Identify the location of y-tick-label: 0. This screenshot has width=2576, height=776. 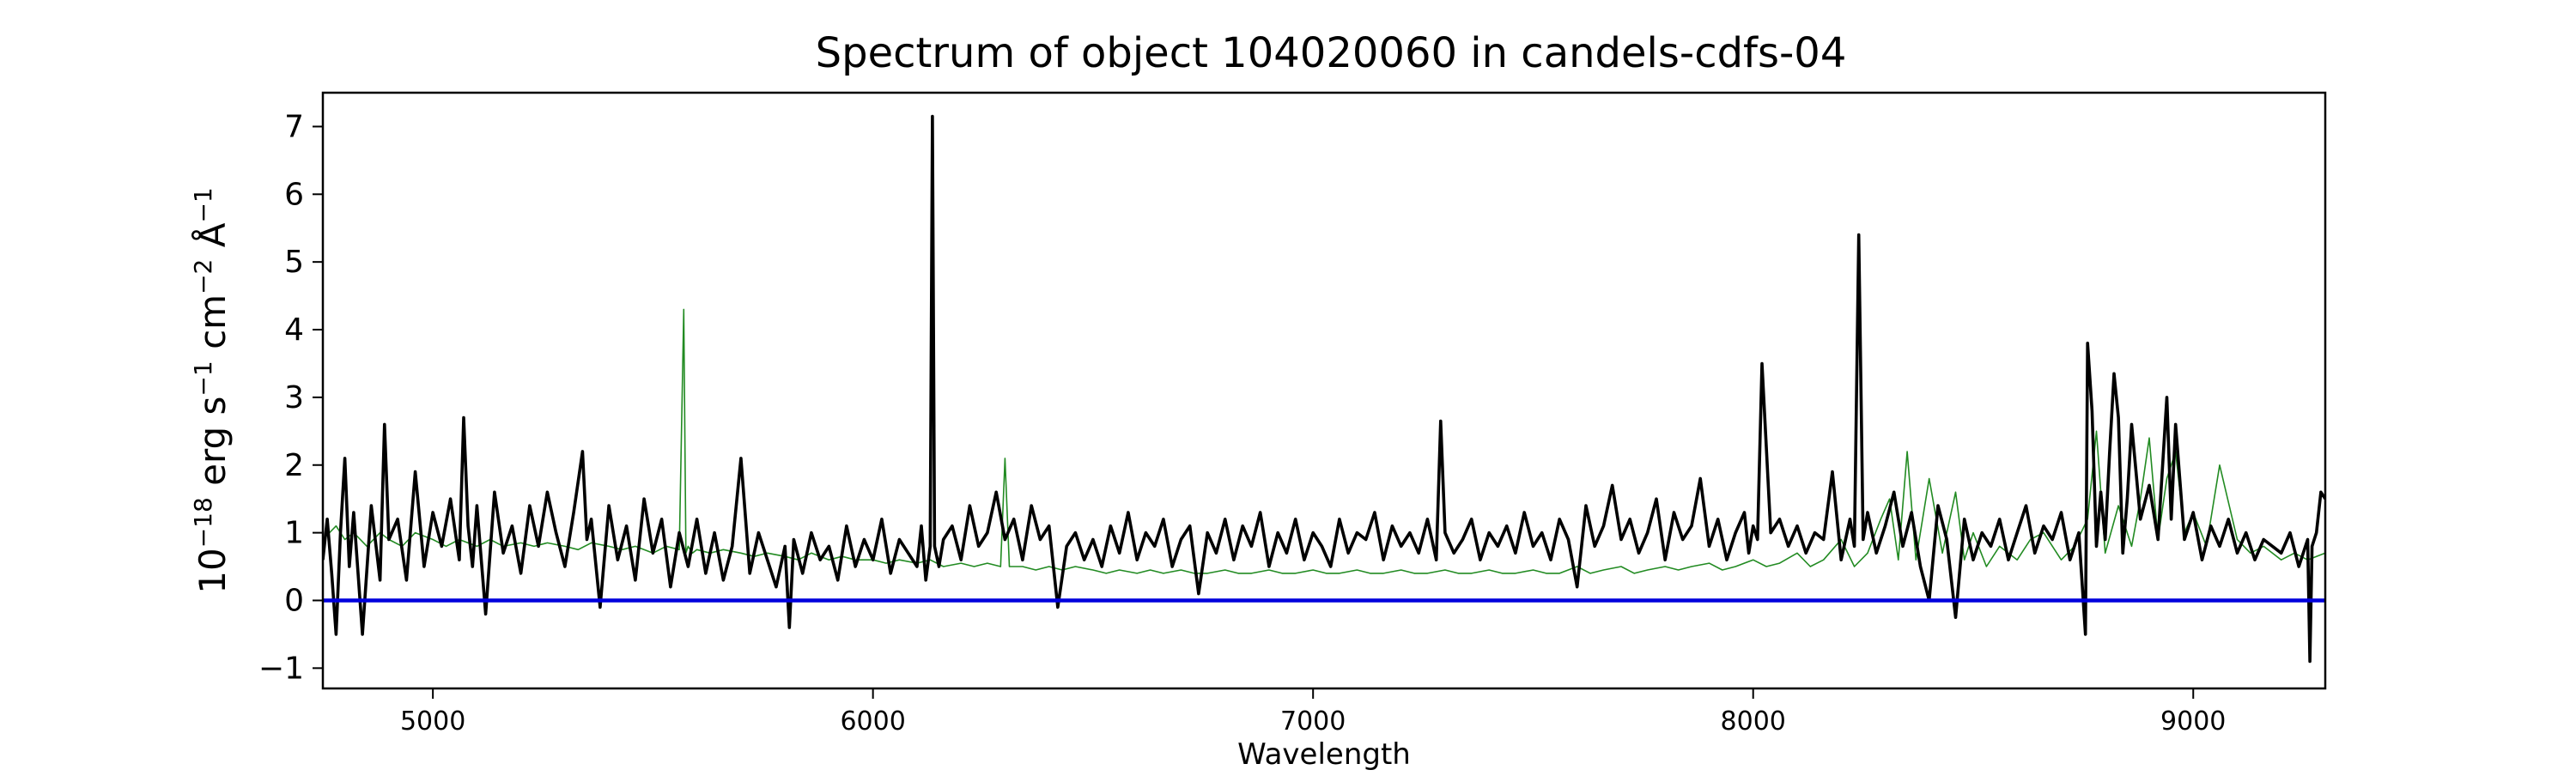
(294, 600).